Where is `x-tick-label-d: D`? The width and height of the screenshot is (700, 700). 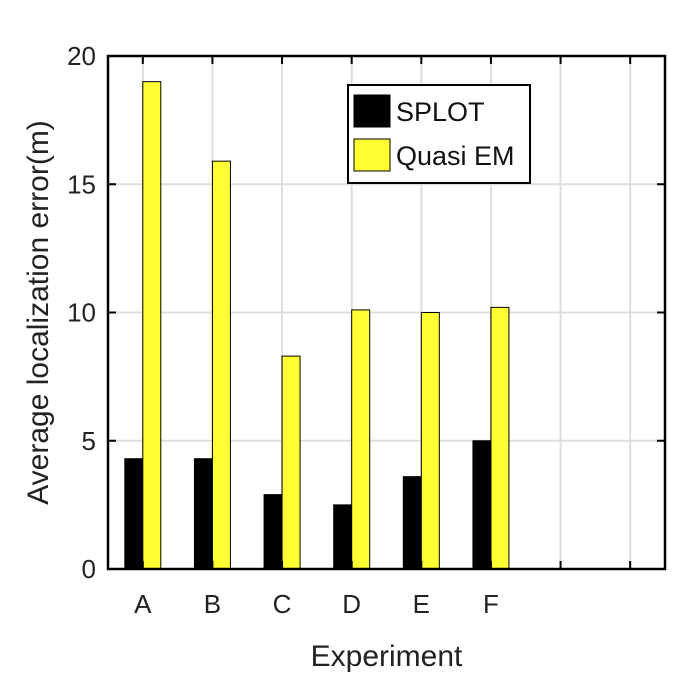 x-tick-label-d: D is located at coordinates (351, 604).